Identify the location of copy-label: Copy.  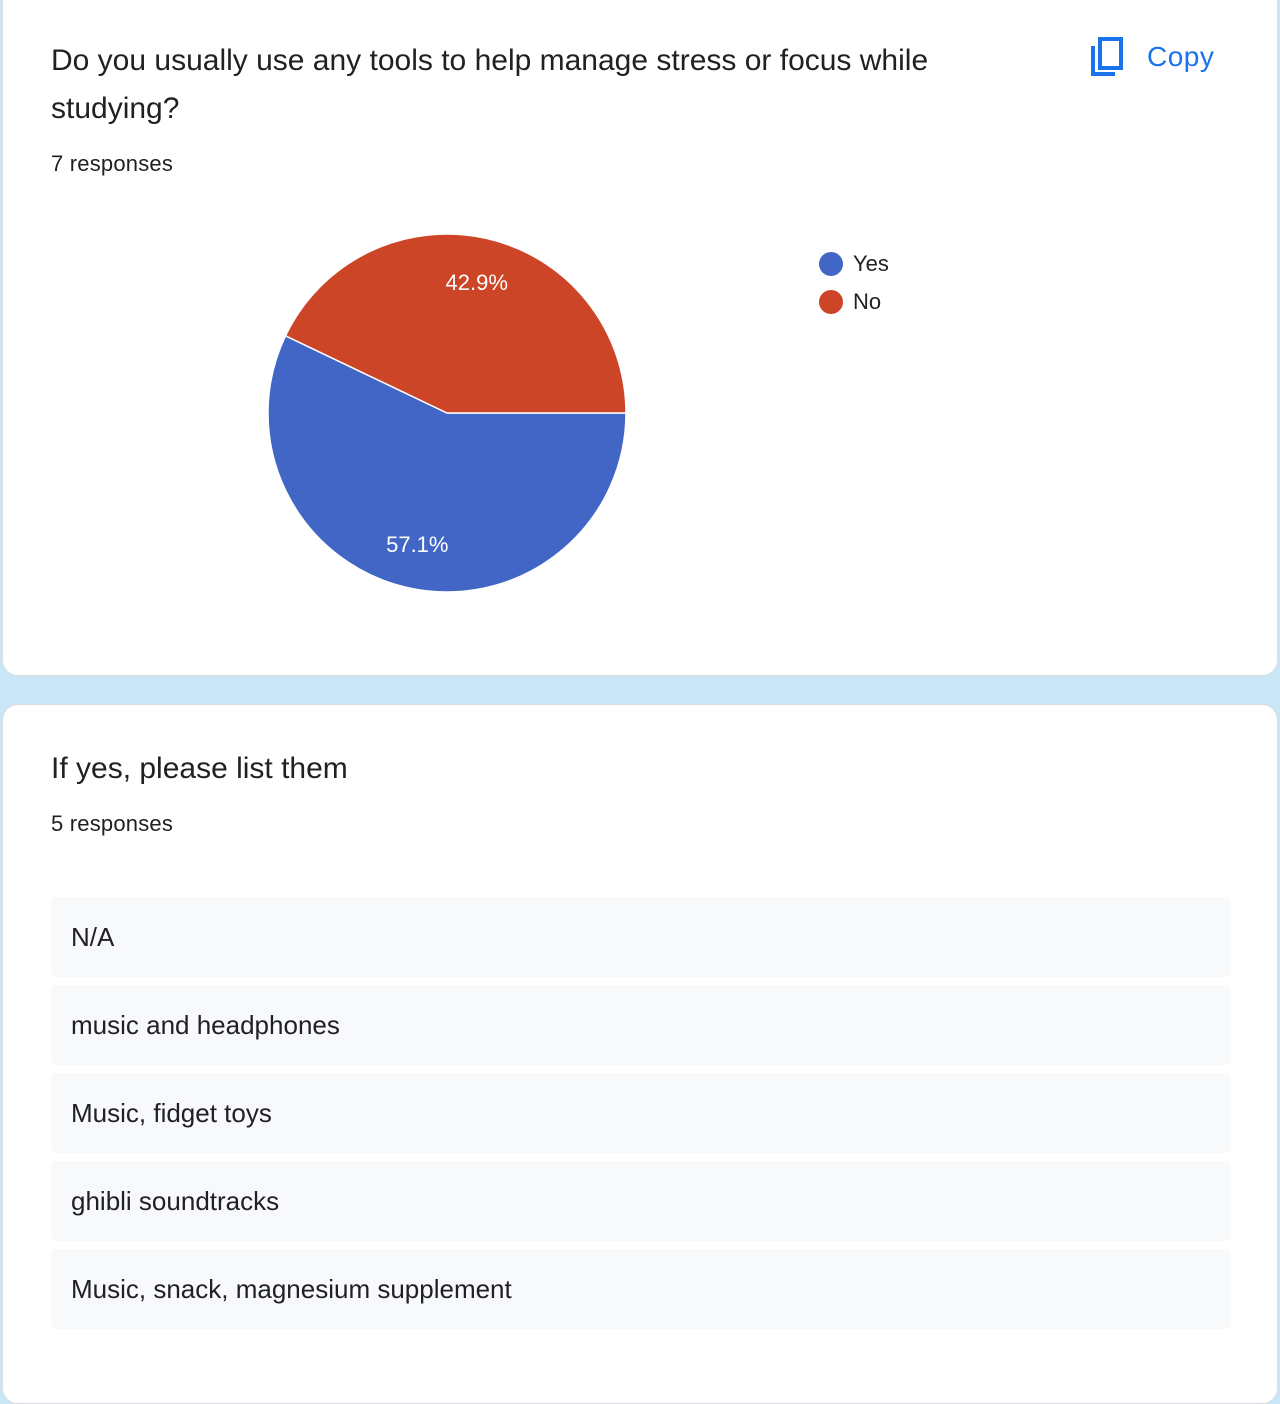
(1181, 56).